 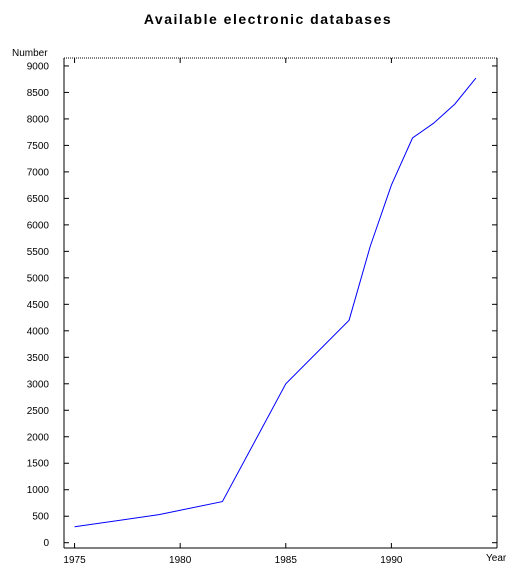 What do you see at coordinates (38, 384) in the screenshot?
I see `y-tick-label: 3000` at bounding box center [38, 384].